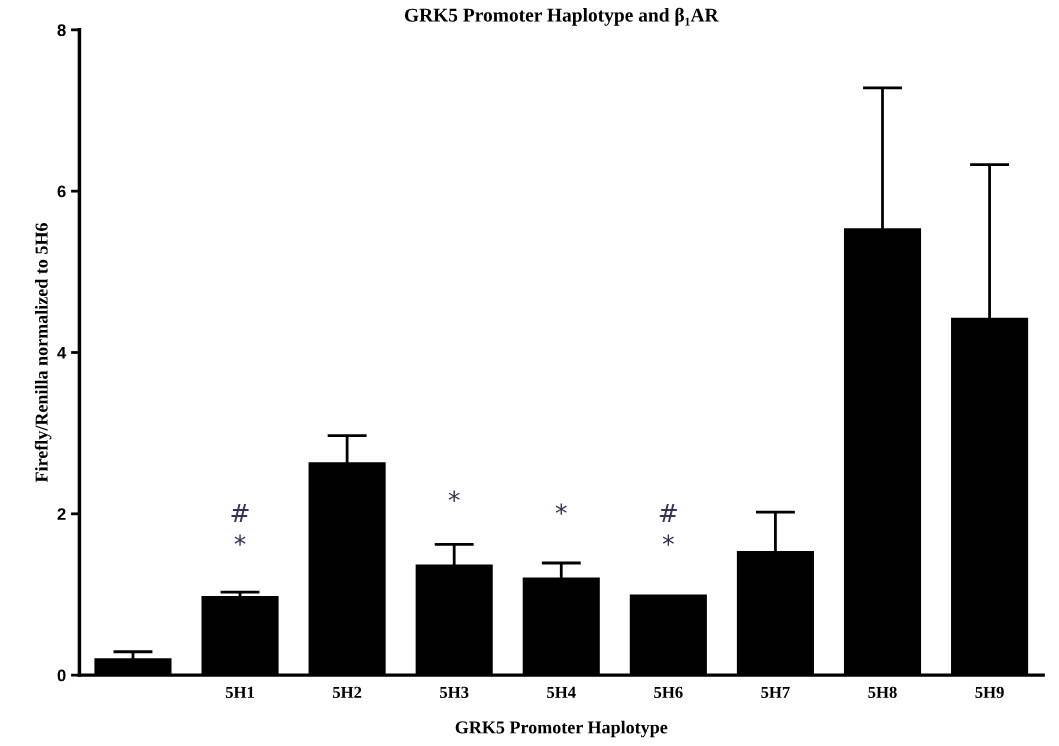  Describe the element at coordinates (61, 514) in the screenshot. I see `y-tick-label: 2` at that location.